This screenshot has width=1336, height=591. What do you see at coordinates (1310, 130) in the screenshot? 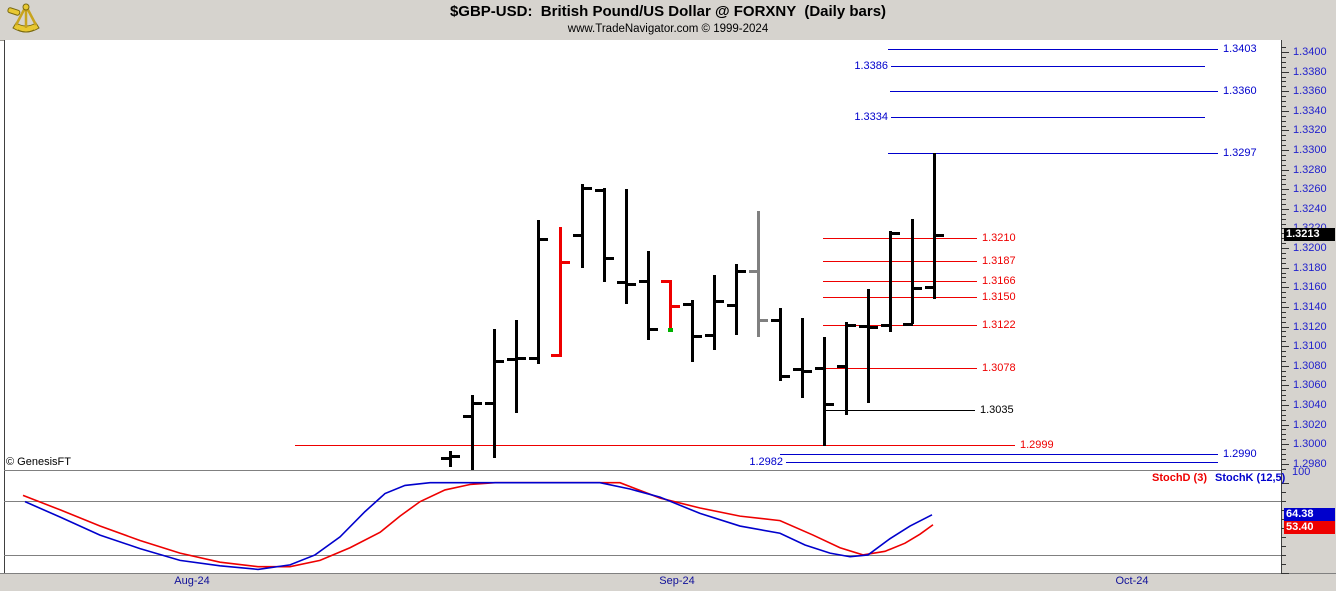
I see `price-axis-label: 1.3320` at bounding box center [1310, 130].